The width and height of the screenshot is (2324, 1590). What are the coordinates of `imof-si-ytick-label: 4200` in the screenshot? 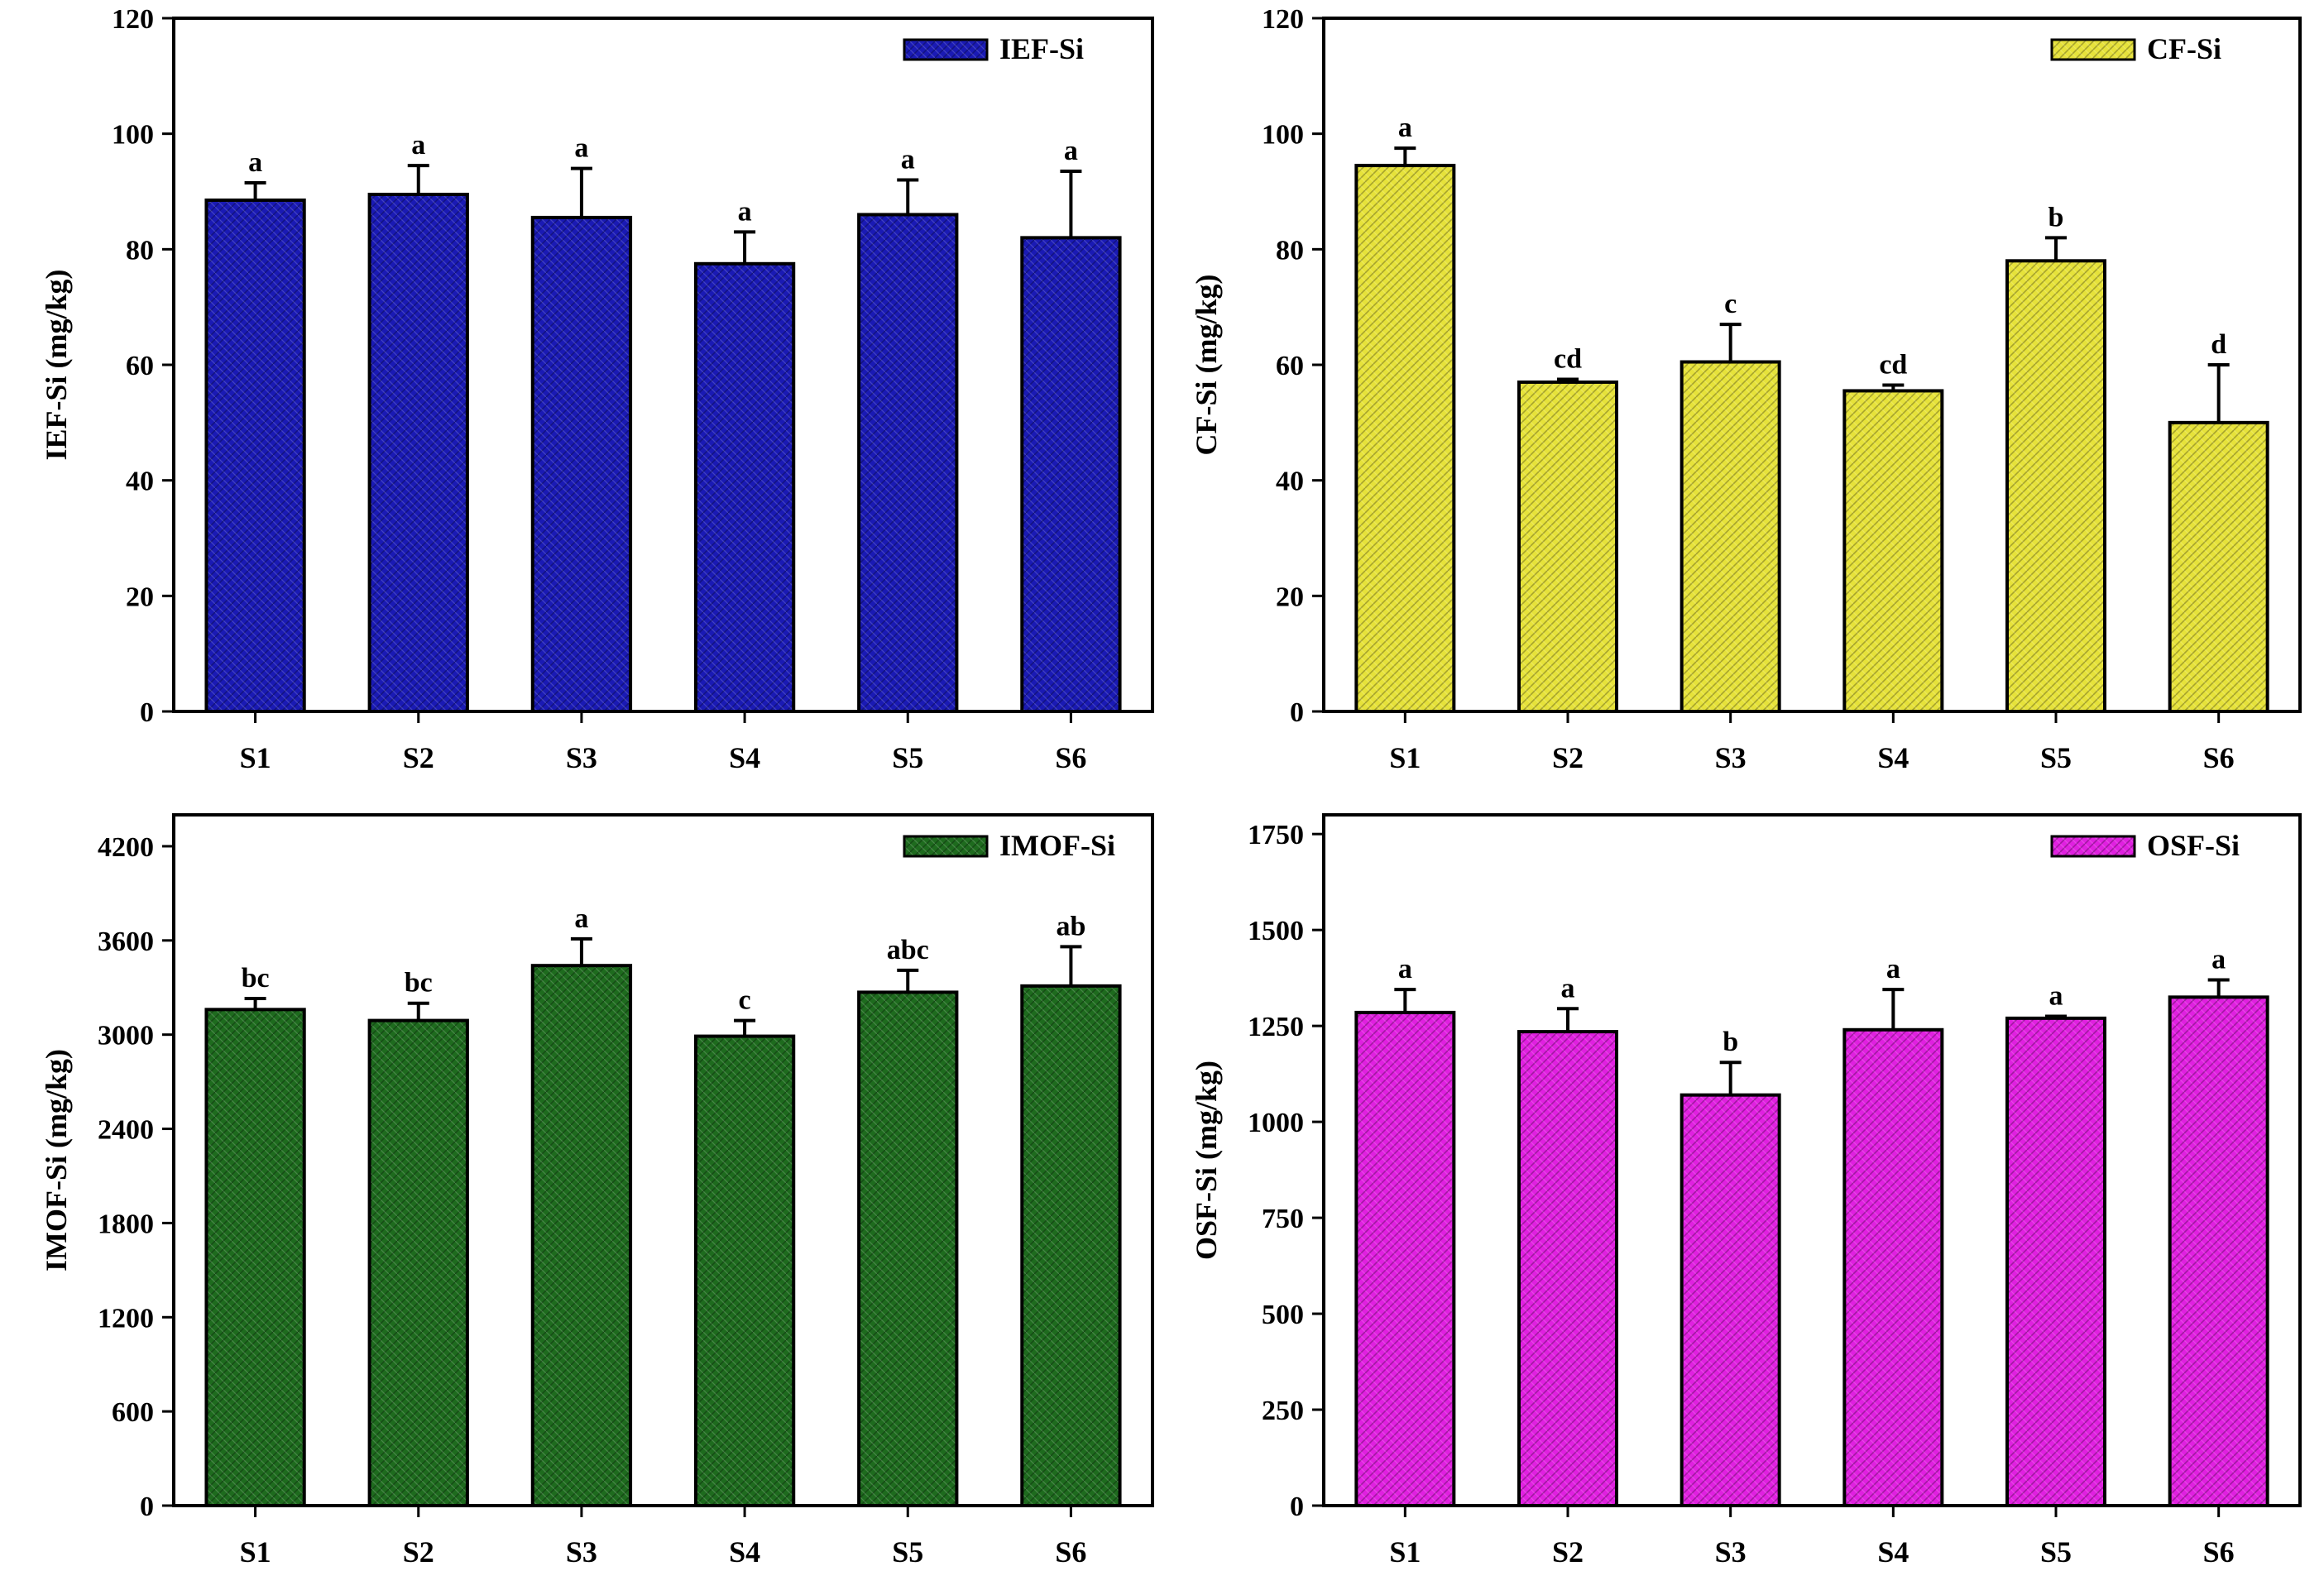 It's located at (126, 847).